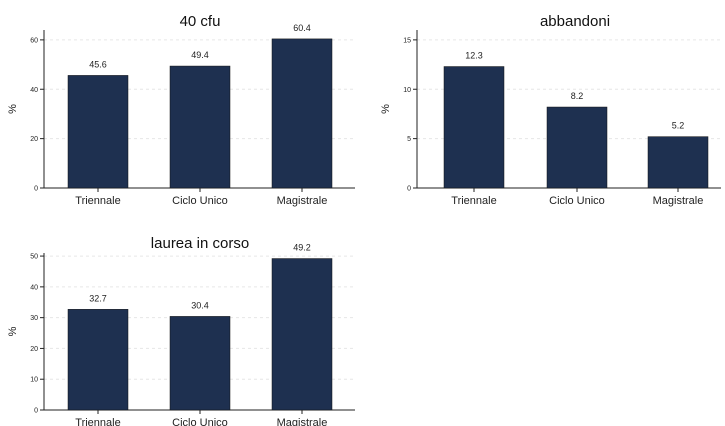 This screenshot has height=426, width=725. I want to click on data-label: 49.4, so click(200, 55).